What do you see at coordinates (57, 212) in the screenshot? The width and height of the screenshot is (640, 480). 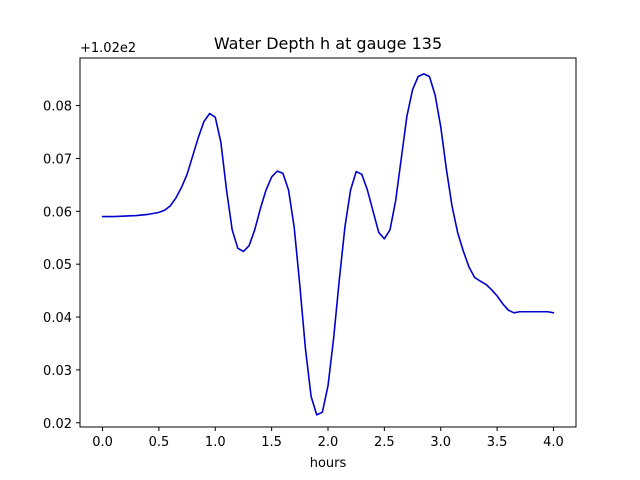 I see `y-tick-label: 0.06` at bounding box center [57, 212].